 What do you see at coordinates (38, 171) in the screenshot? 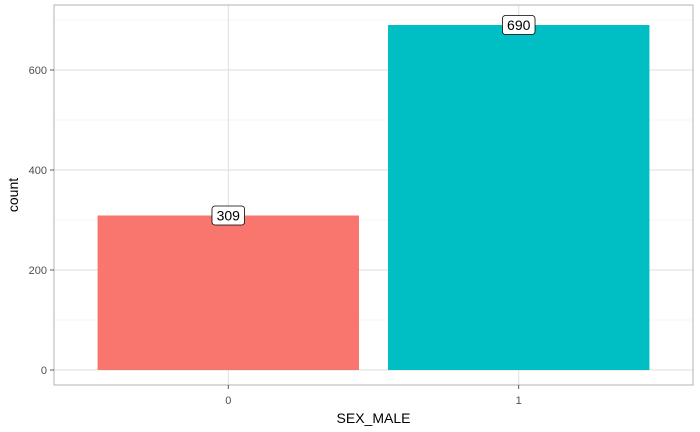
I see `y-tick-label: 400` at bounding box center [38, 171].